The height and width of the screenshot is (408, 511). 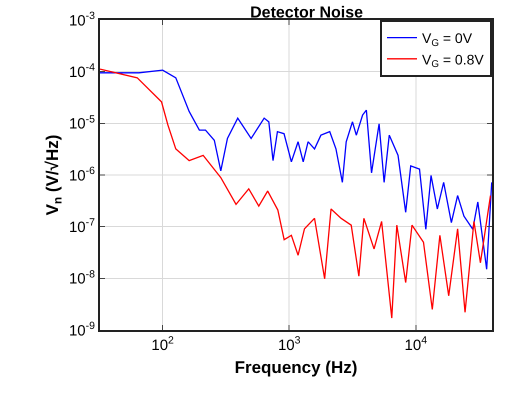 What do you see at coordinates (82, 330) in the screenshot?
I see `y-tick-label: 10$^{-9}$` at bounding box center [82, 330].